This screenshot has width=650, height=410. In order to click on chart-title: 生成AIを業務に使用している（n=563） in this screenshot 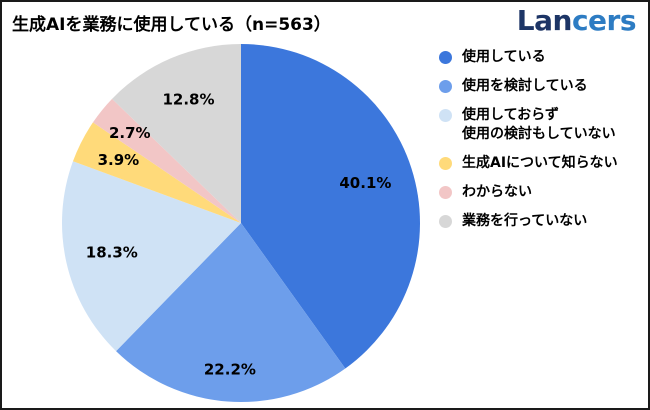, I will do `click(171, 25)`.